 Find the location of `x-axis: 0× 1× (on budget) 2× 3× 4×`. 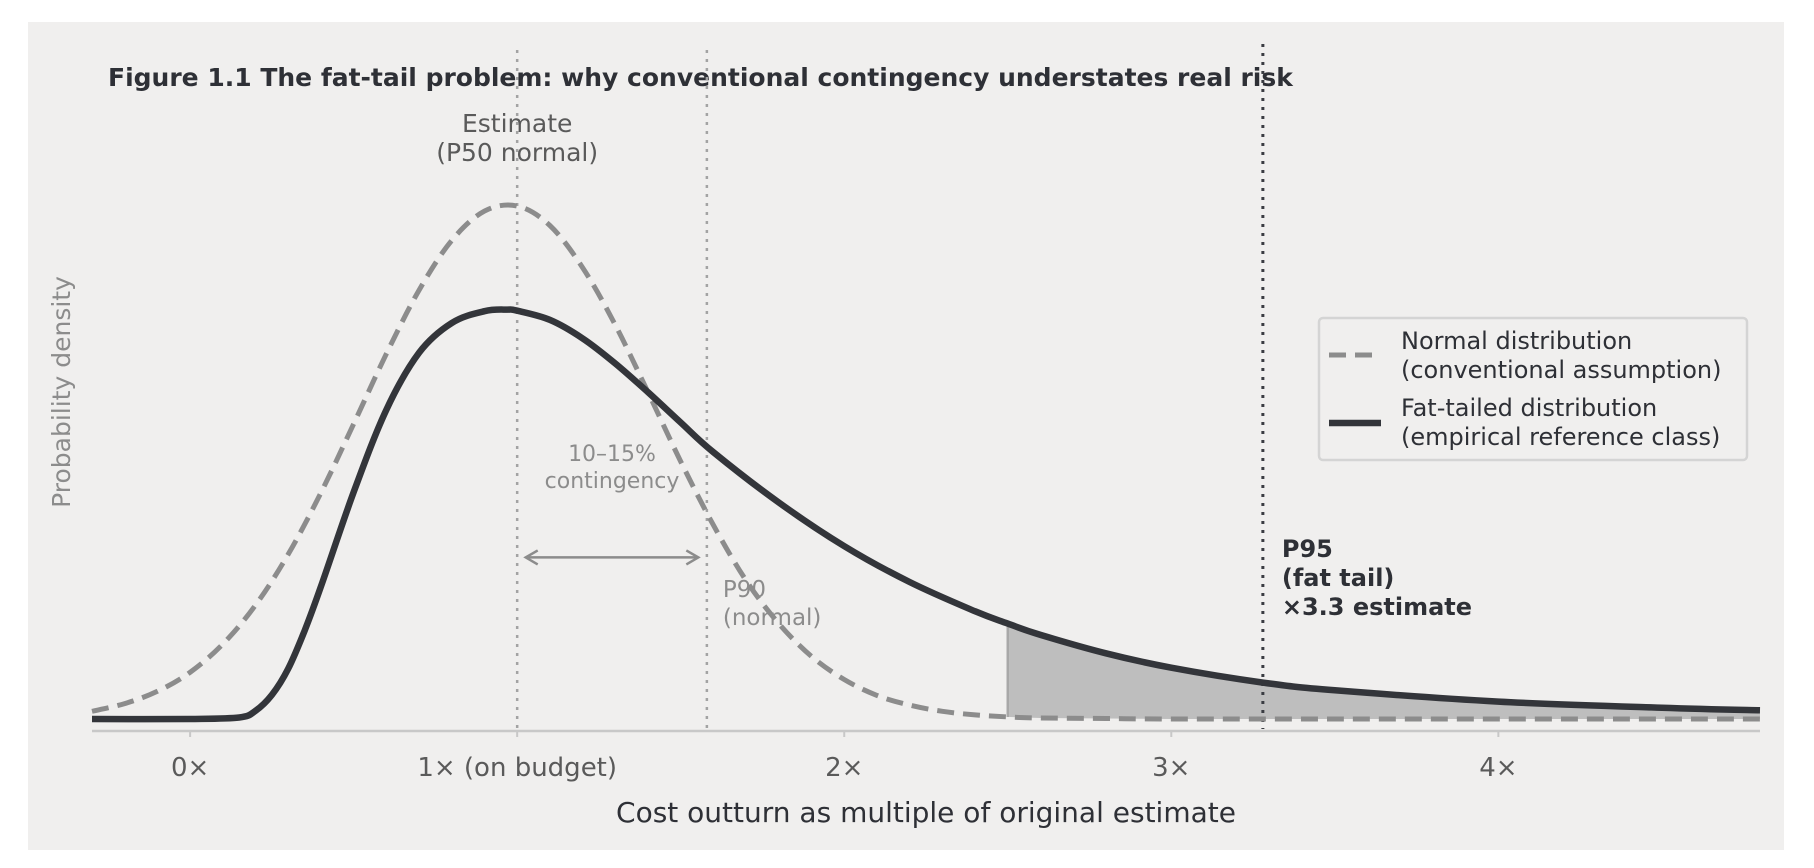

x-axis: 0× 1× (on budget) 2× 3× 4× is located at coordinates (926, 756).